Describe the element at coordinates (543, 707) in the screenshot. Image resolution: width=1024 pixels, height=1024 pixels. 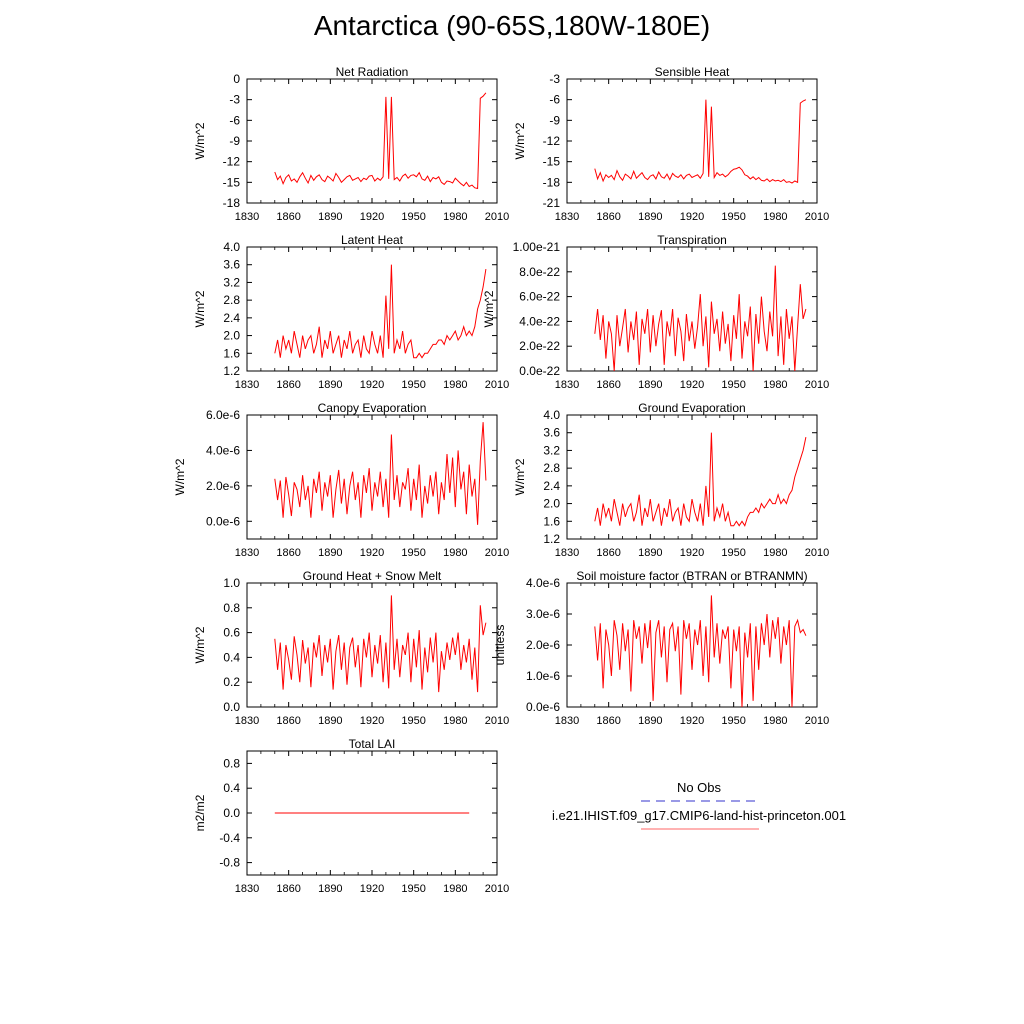
I see `y-tick-label: 0.0e-6` at that location.